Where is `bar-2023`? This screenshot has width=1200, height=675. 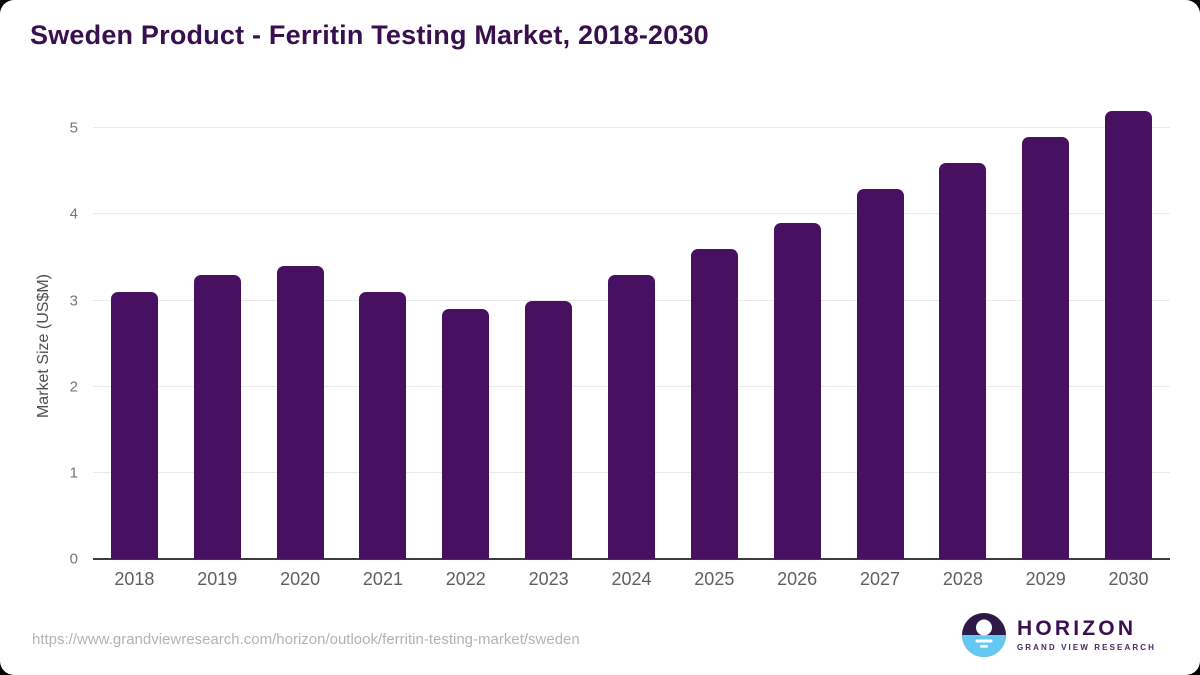 bar-2023 is located at coordinates (549, 429).